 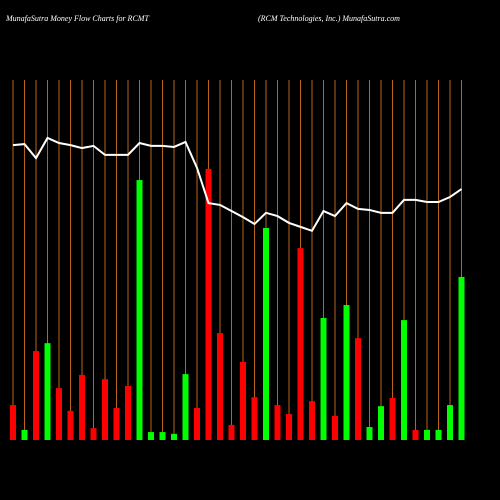 What do you see at coordinates (329, 18) in the screenshot?
I see `chart-subtitle: (RCM Technologies, Inc.) MunafaSutra.com` at bounding box center [329, 18].